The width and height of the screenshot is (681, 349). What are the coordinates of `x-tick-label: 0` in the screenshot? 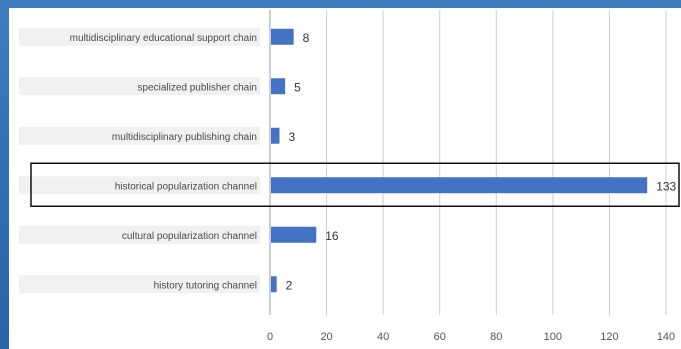 It's located at (270, 337).